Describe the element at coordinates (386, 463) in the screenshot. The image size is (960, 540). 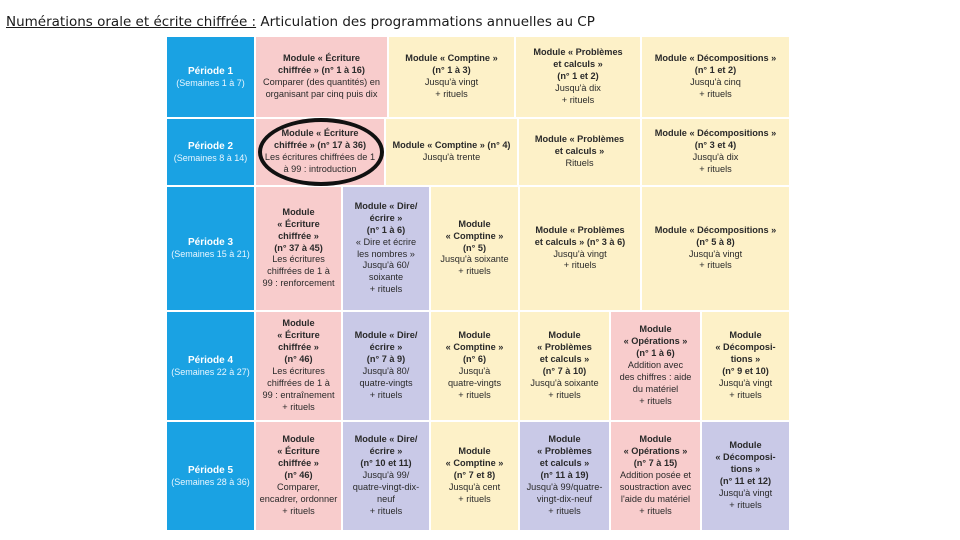
I see `module-cell-line: (n° 10 et 11)` at that location.